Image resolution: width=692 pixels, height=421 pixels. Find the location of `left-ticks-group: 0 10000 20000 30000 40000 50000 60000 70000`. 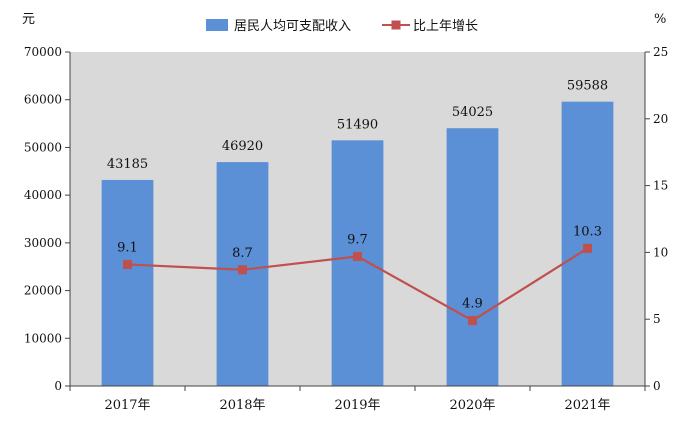

left-ticks-group: 0 10000 20000 30000 40000 50000 60000 70000 is located at coordinates (47, 219).